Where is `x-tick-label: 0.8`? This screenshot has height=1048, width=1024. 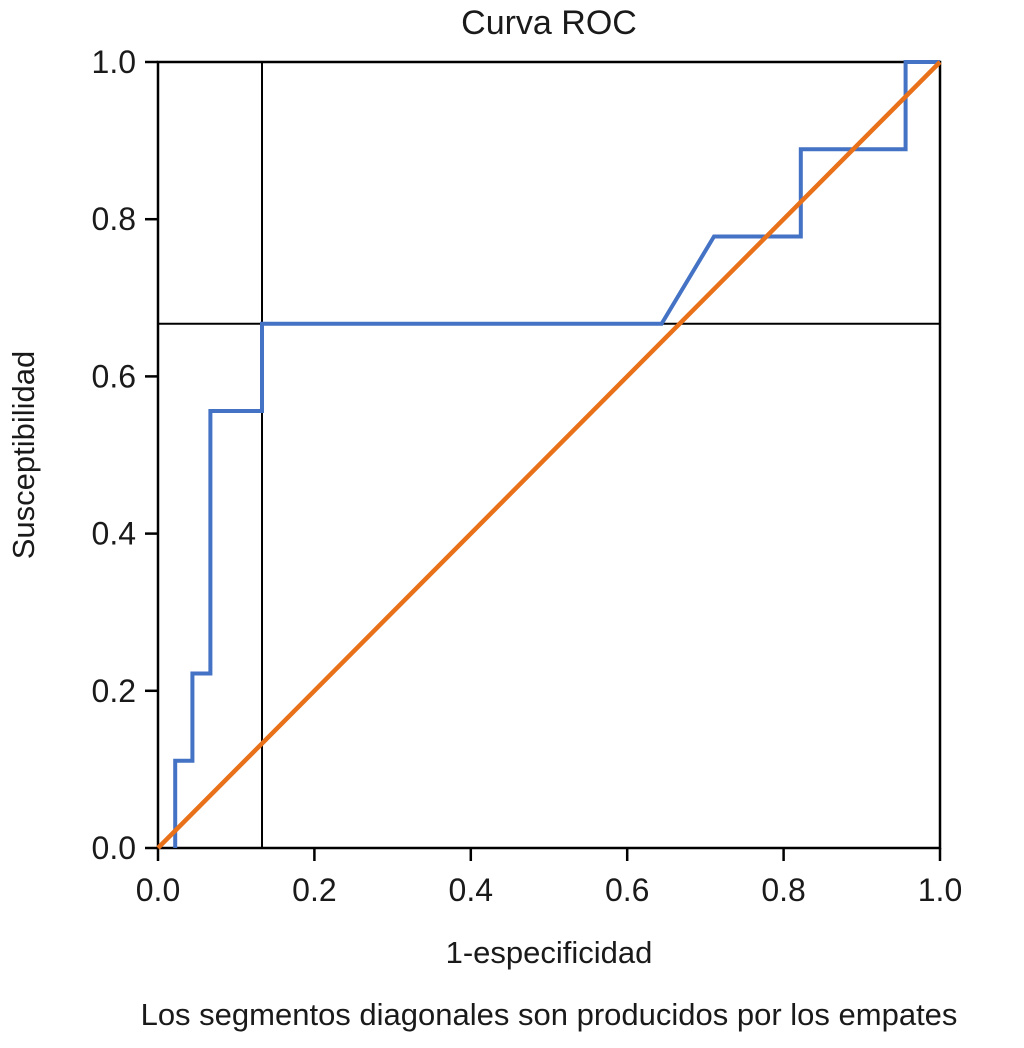
x-tick-label: 0.8 is located at coordinates (783, 890).